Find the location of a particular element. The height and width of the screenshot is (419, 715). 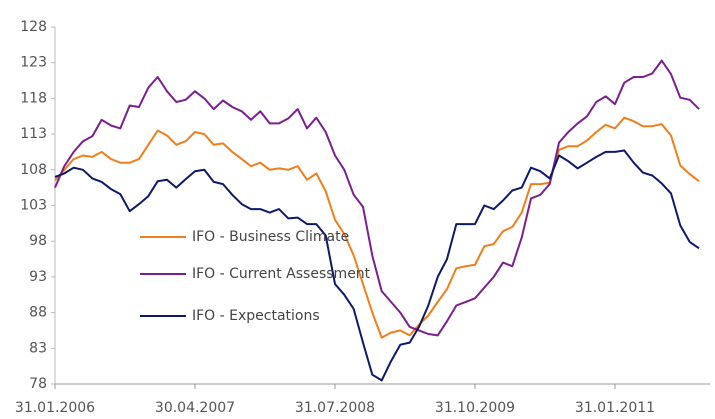

y-tick-label: 83 is located at coordinates (38, 348).